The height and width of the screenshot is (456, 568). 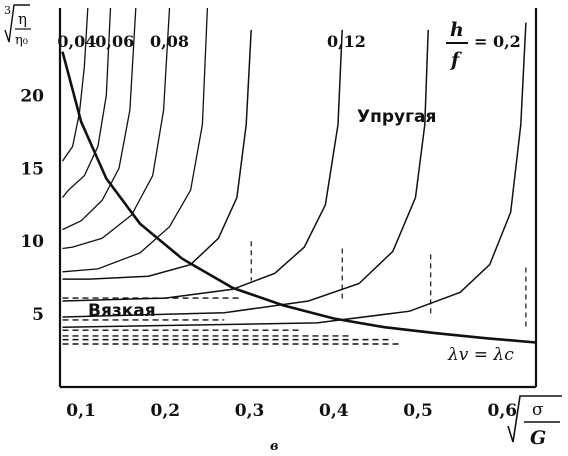 What do you see at coordinates (38, 315) in the screenshot?
I see `y-tick-label: 5` at bounding box center [38, 315].